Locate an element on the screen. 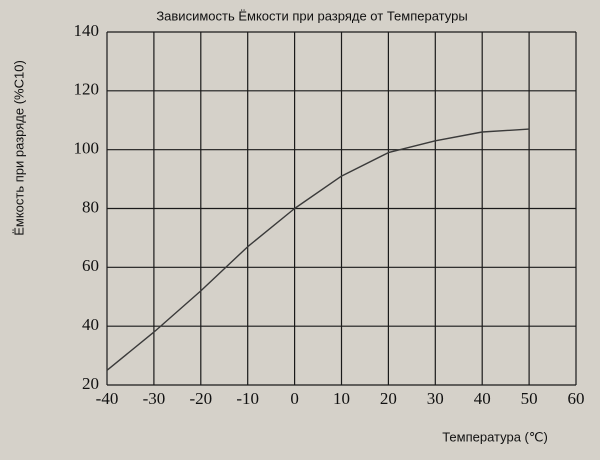  x-tick-label: 10 is located at coordinates (341, 398).